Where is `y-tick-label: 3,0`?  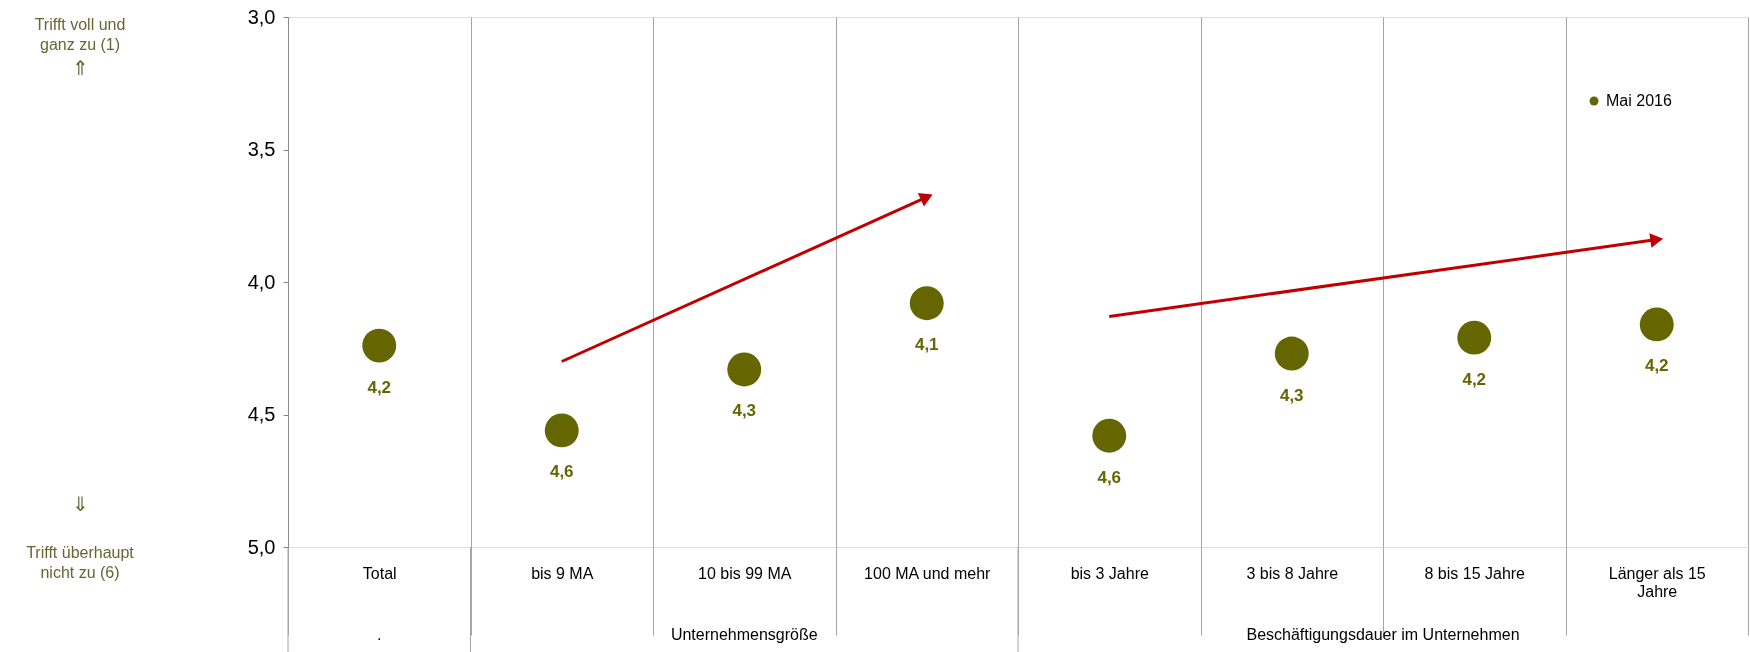 y-tick-label: 3,0 is located at coordinates (261, 16).